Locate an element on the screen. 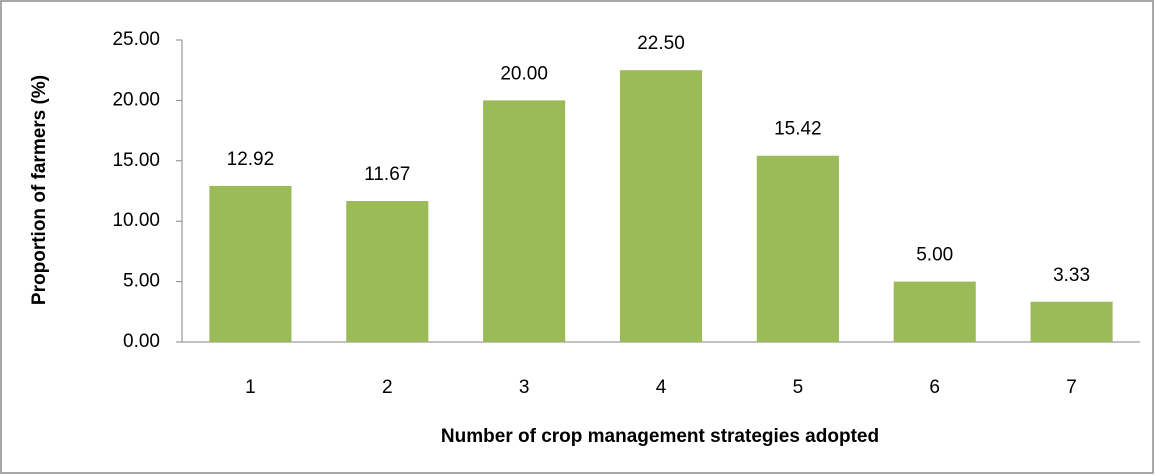 The image size is (1155, 475). x-tick-label: 1 is located at coordinates (250, 387).